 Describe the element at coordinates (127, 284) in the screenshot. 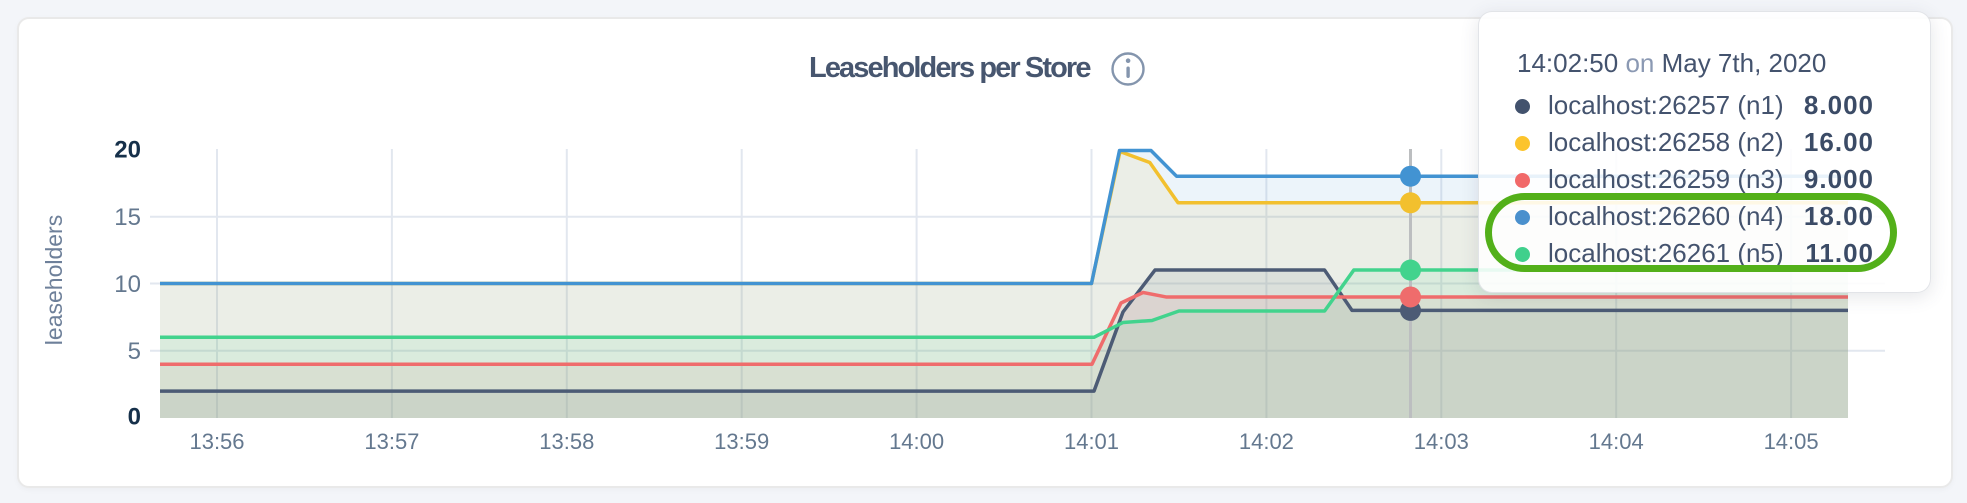

I see `svg-text: 10` at that location.